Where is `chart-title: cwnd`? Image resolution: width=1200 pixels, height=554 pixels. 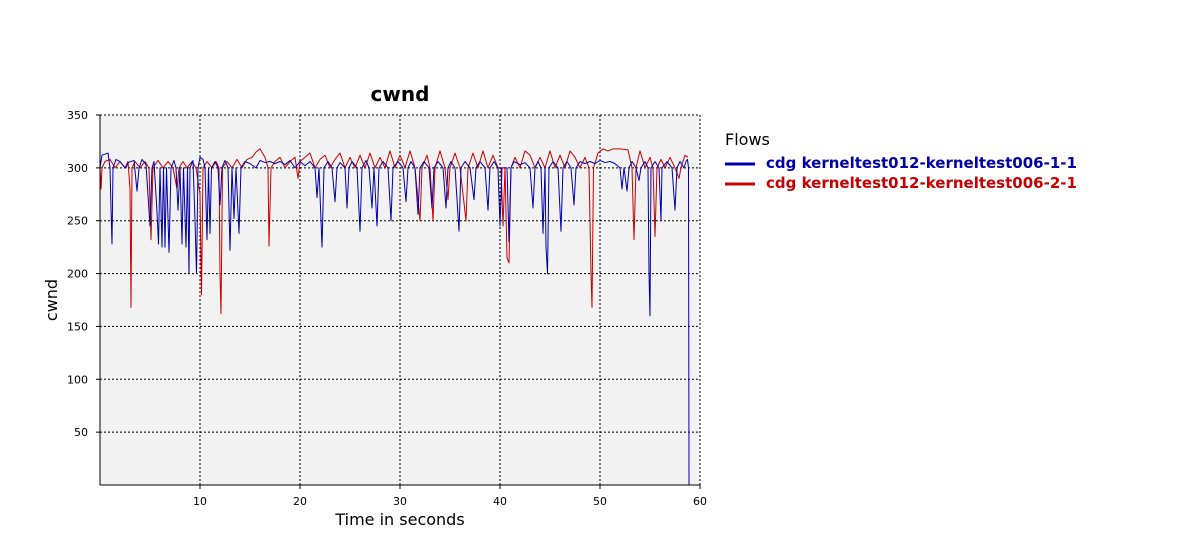 chart-title: cwnd is located at coordinates (400, 94).